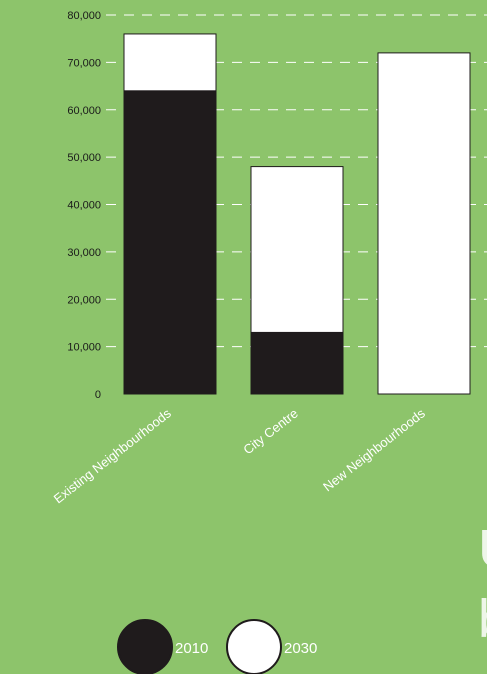  Describe the element at coordinates (84, 300) in the screenshot. I see `y-tick-label: 20,000` at that location.